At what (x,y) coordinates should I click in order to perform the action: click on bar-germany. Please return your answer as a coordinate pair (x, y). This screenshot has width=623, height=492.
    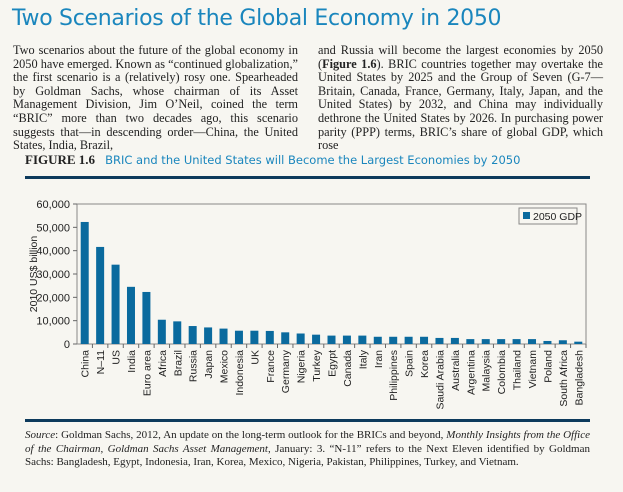
    Looking at the image, I should click on (285, 338).